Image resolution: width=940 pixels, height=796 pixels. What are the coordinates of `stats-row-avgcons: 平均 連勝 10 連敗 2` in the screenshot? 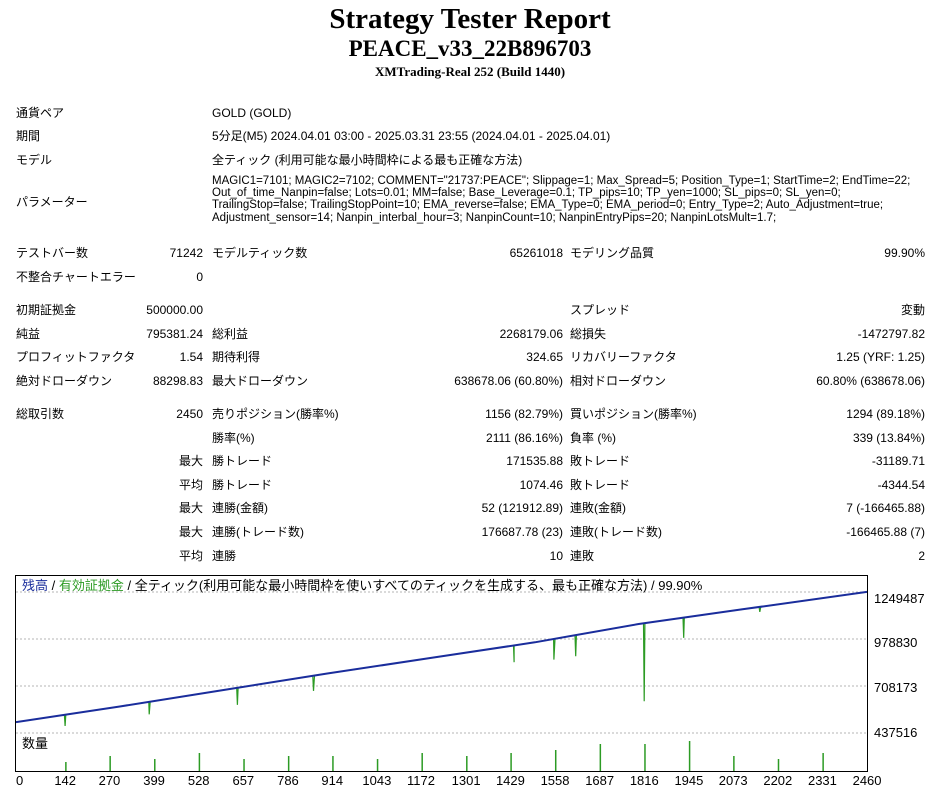 It's located at (470, 556).